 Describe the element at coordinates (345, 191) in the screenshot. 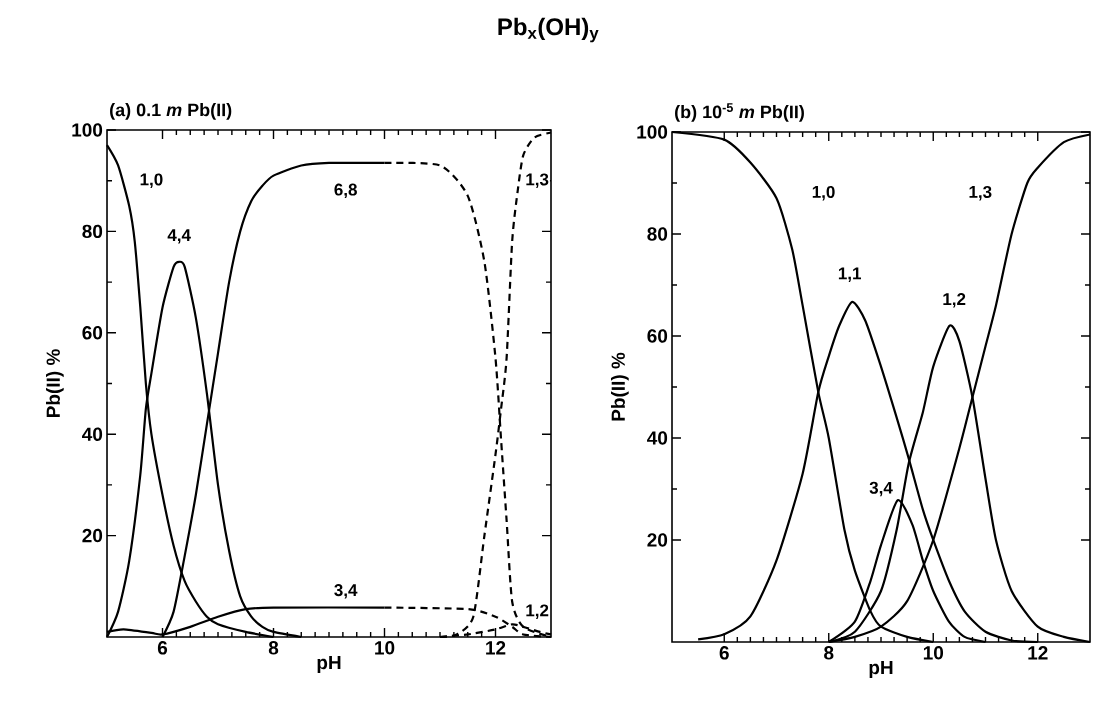

I see `annotation: 6,8` at that location.